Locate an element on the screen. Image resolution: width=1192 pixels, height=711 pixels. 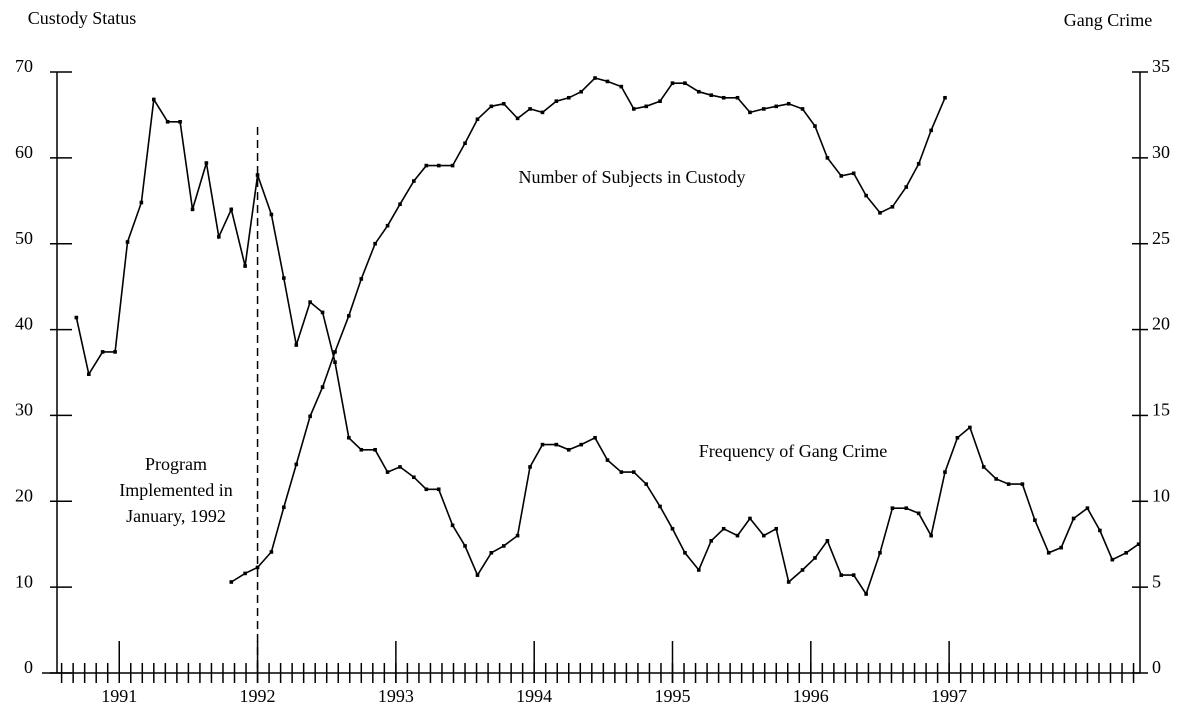
annotation: January, 1992 is located at coordinates (176, 516).